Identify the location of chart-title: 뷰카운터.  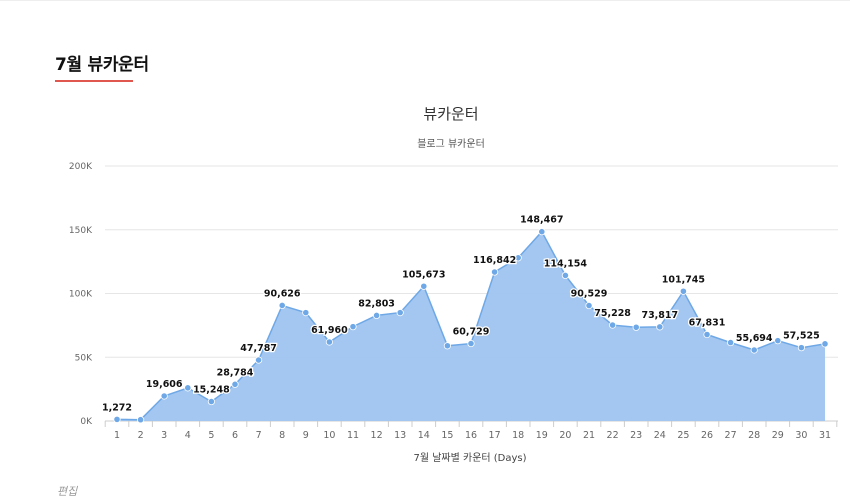
(450, 114).